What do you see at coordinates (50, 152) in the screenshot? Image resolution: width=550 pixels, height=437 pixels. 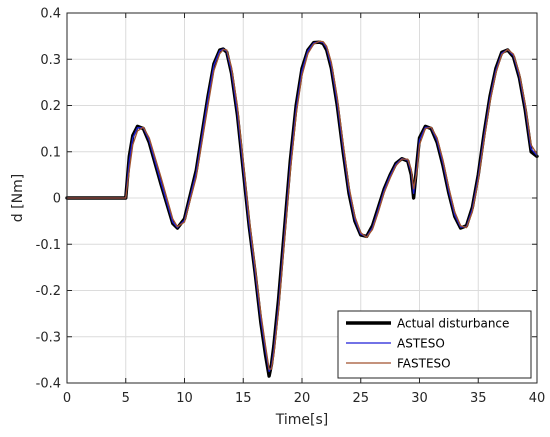 I see `y-tick-label: 0.1` at bounding box center [50, 152].